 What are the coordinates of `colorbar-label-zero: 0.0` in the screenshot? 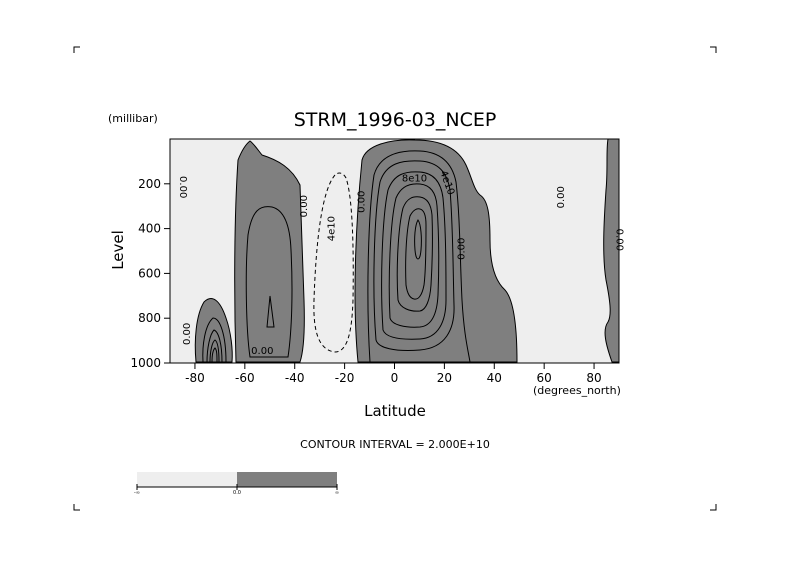 It's located at (237, 493).